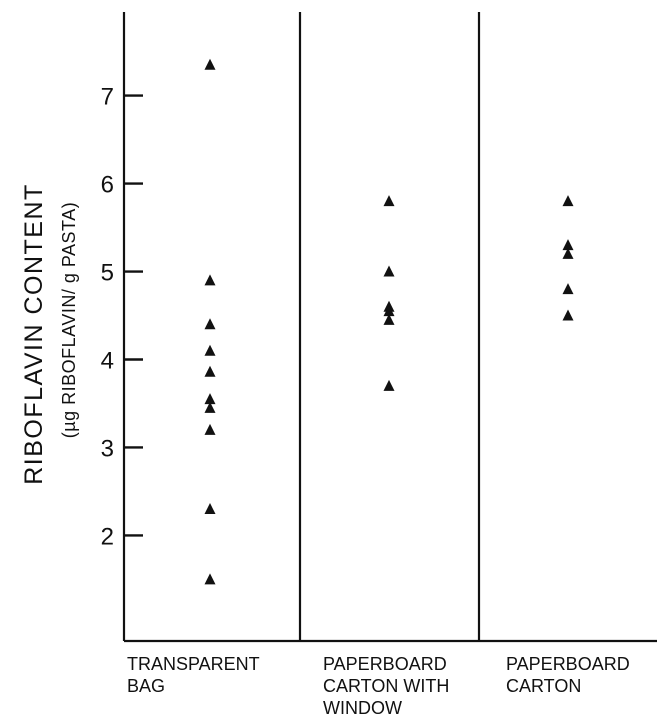 The image size is (657, 724). What do you see at coordinates (122, 317) in the screenshot?
I see `y-axis-ticks: 2 3 4 5 6 7` at bounding box center [122, 317].